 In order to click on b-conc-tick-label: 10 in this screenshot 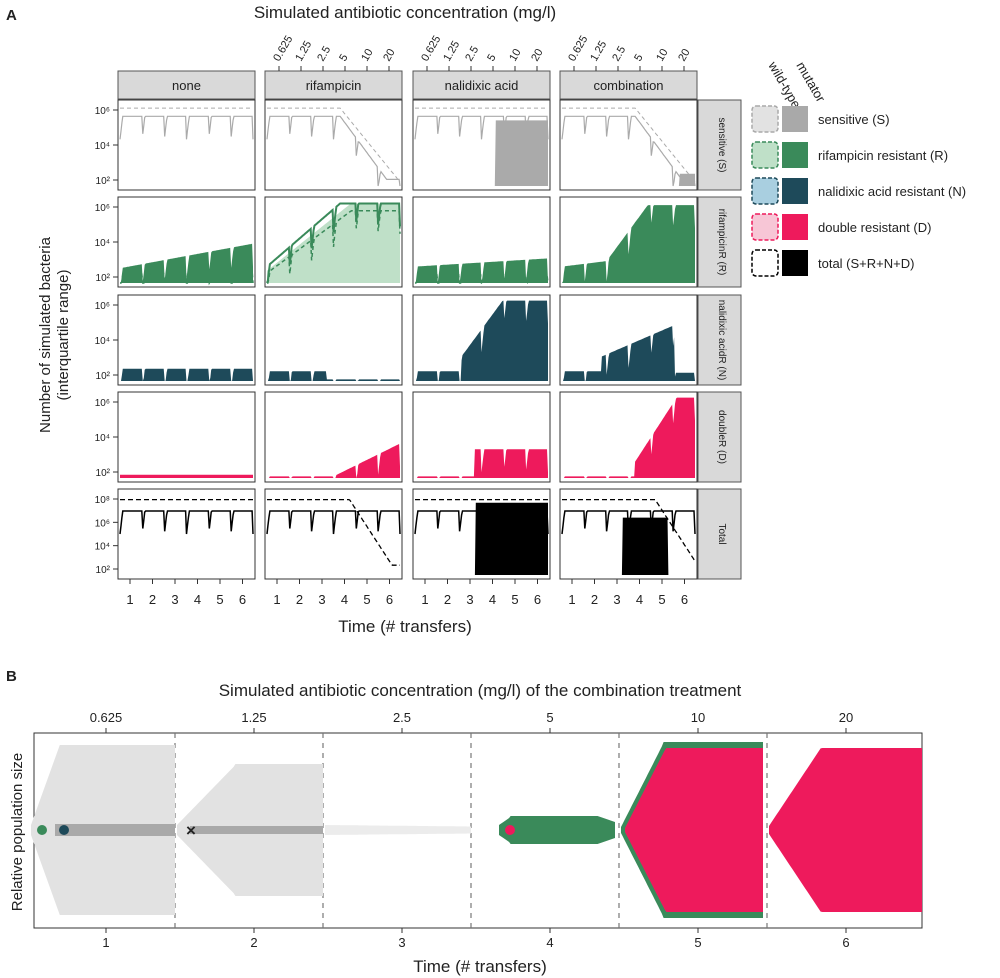, I will do `click(698, 717)`.